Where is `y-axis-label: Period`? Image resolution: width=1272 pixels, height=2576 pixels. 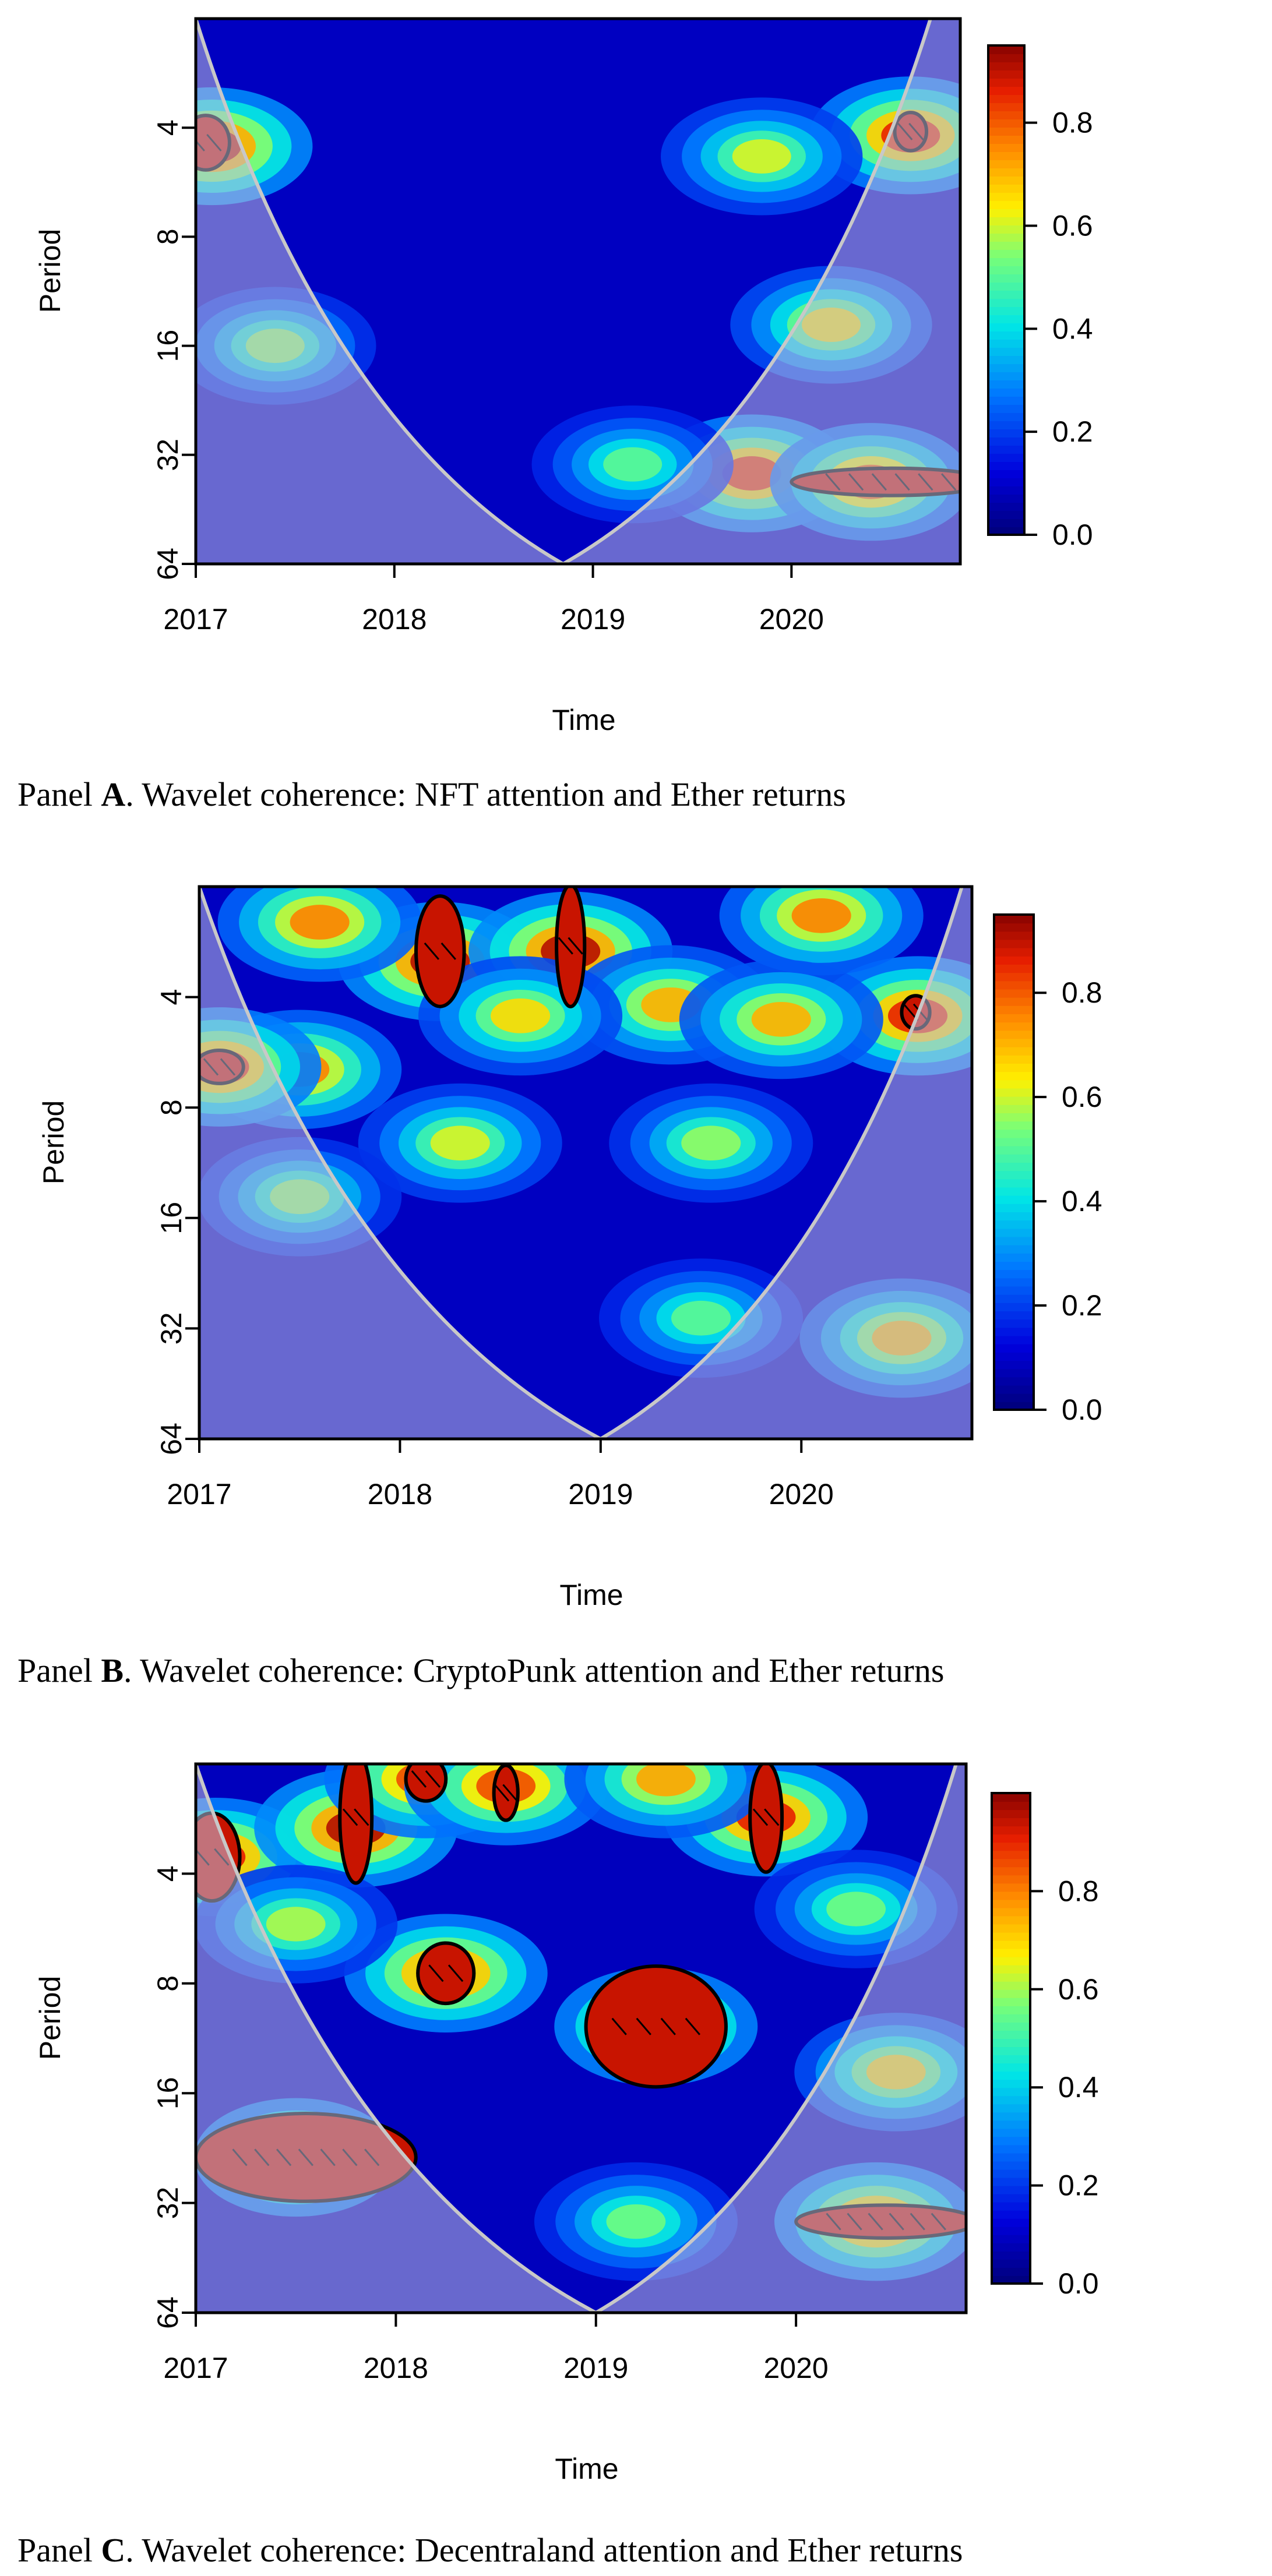
y-axis-label: Period is located at coordinates (50, 2018).